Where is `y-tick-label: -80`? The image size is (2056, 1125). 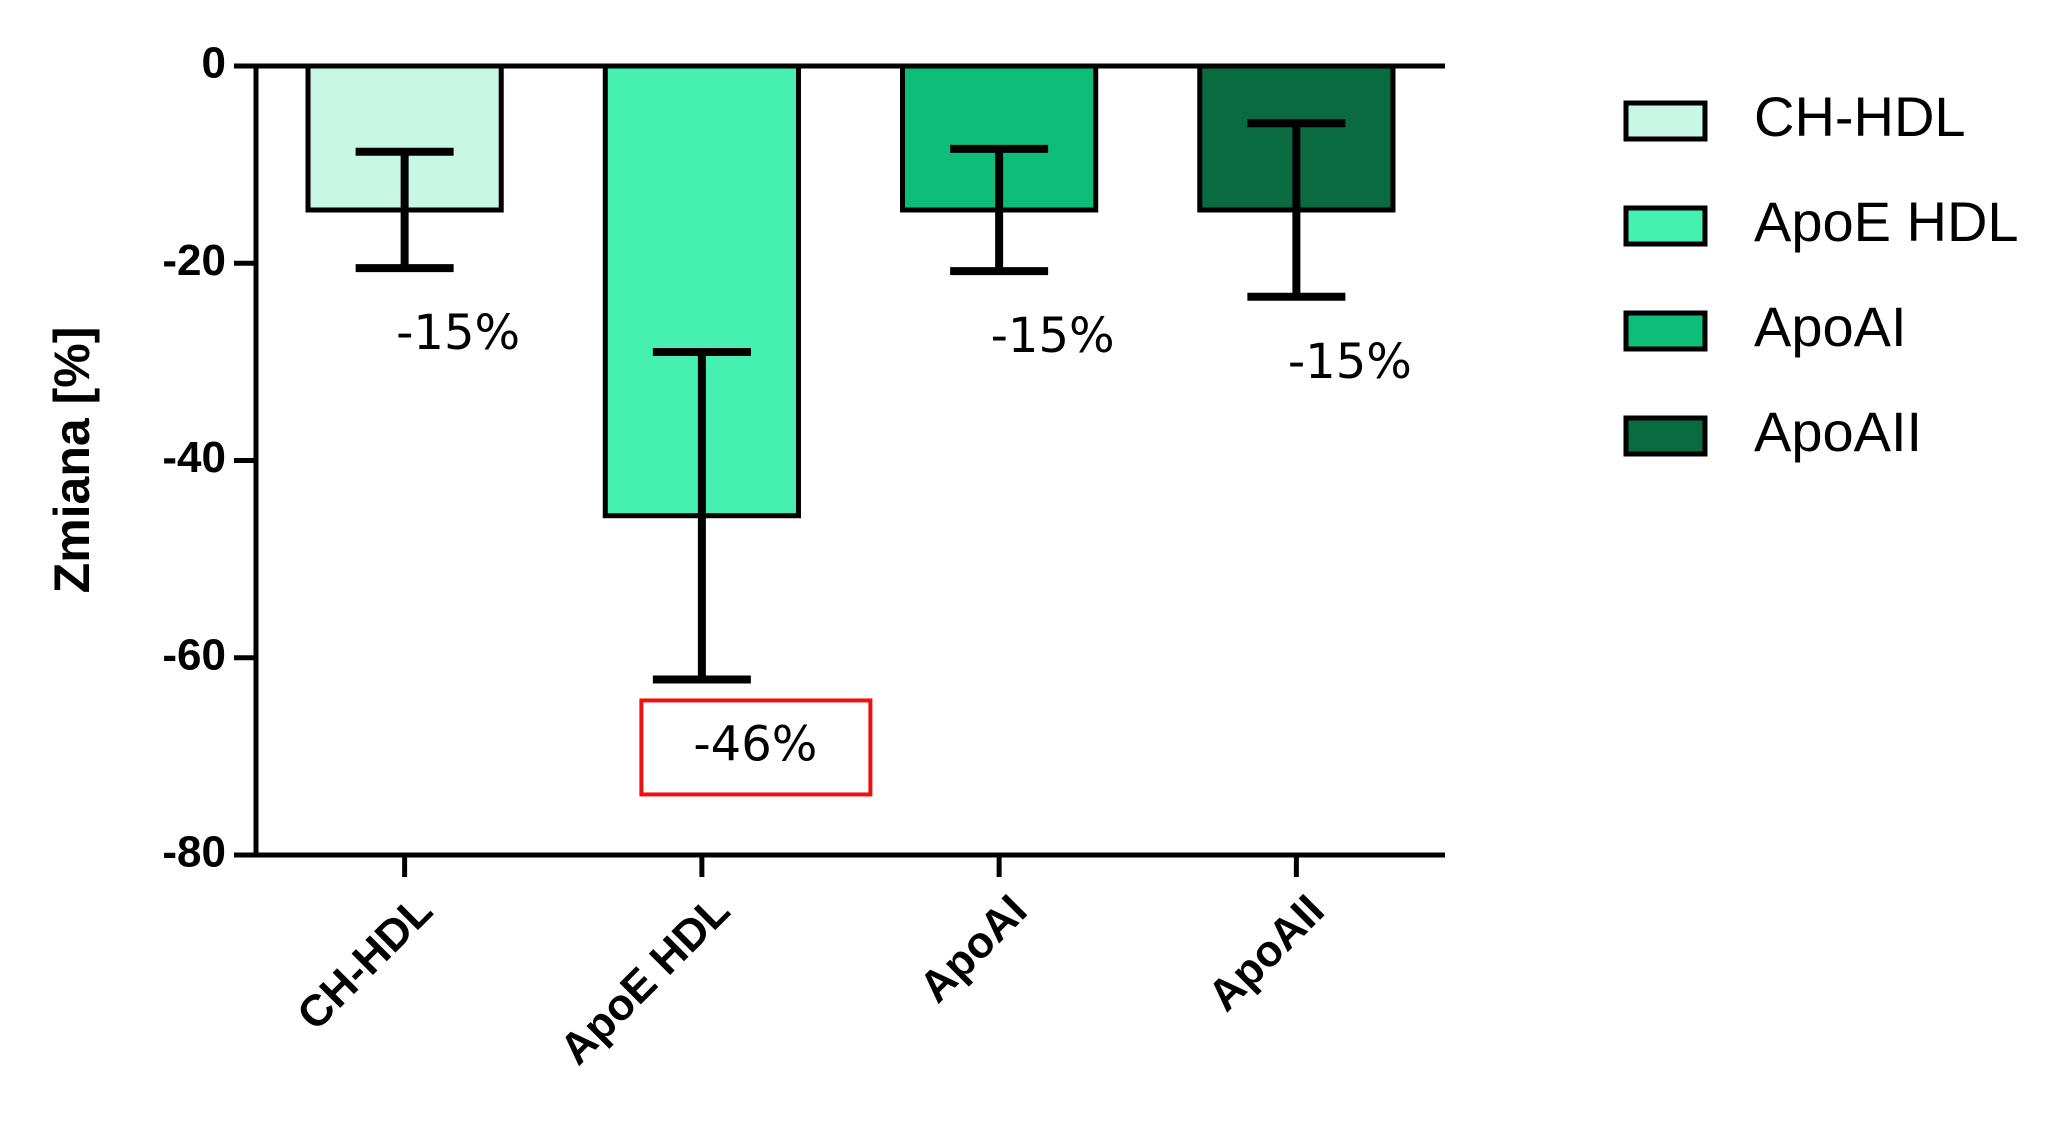
y-tick-label: -80 is located at coordinates (194, 852).